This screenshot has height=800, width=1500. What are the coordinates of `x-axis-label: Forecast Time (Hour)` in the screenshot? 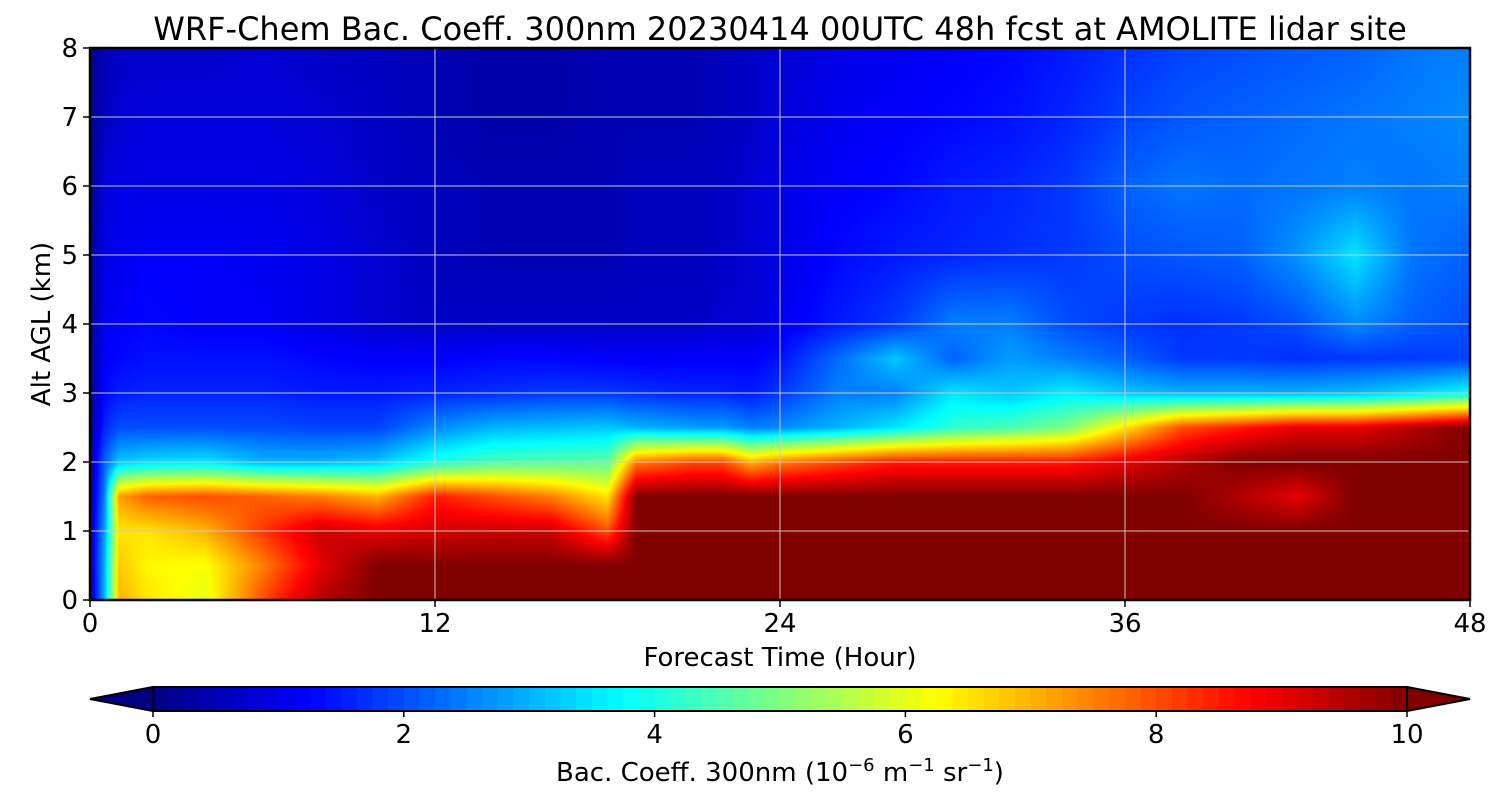 It's located at (779, 658).